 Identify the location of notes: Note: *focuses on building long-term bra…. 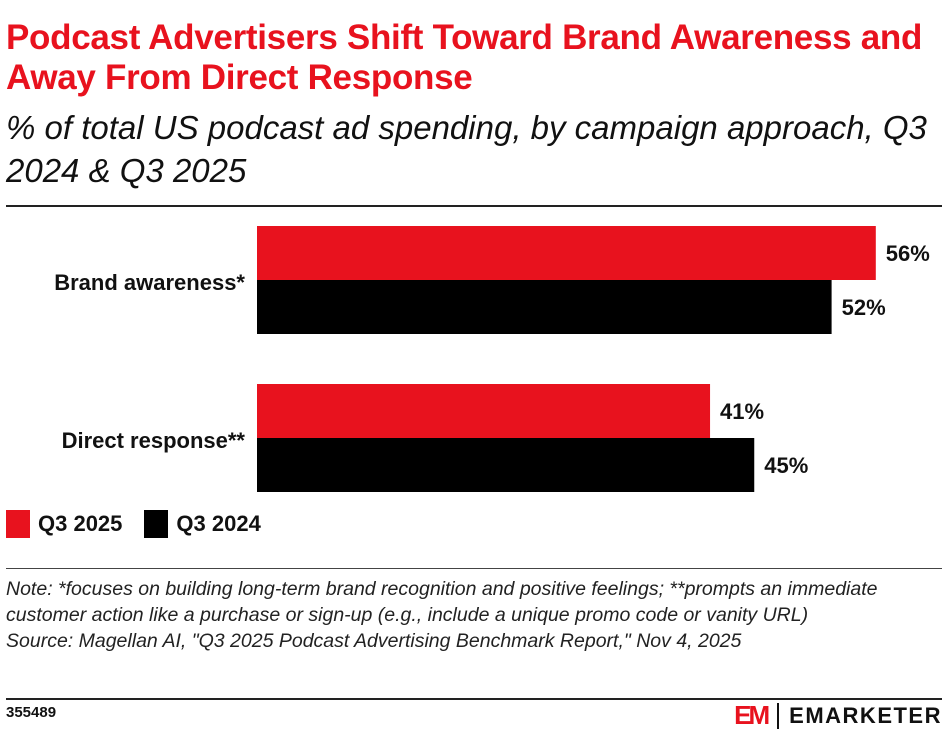
(474, 615).